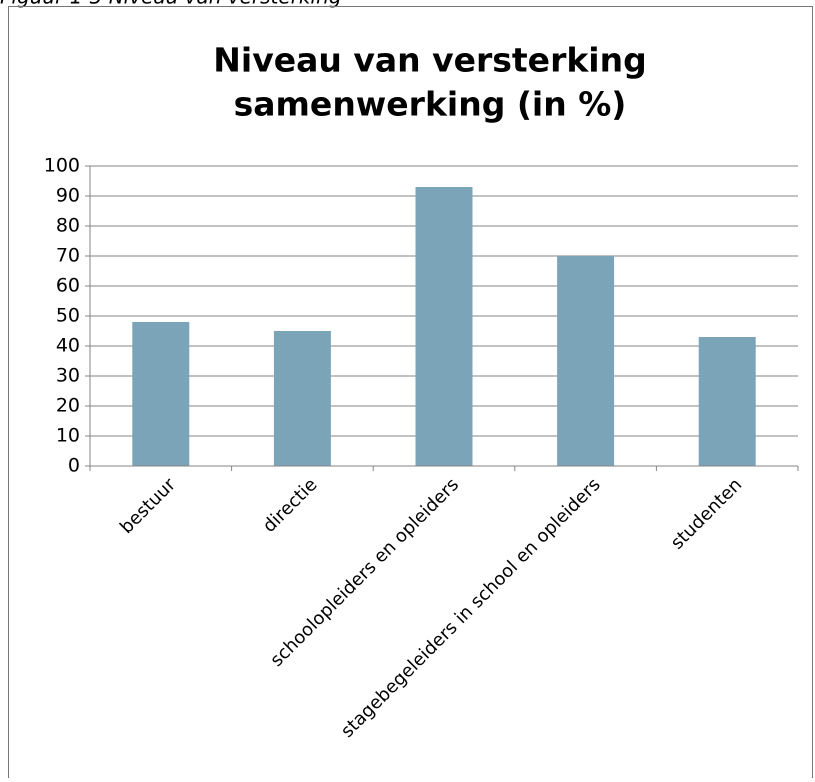 This screenshot has width=815, height=782. Describe the element at coordinates (170, 4) in the screenshot. I see `caption: Figuur 1-3 Niveau van versterking` at that location.